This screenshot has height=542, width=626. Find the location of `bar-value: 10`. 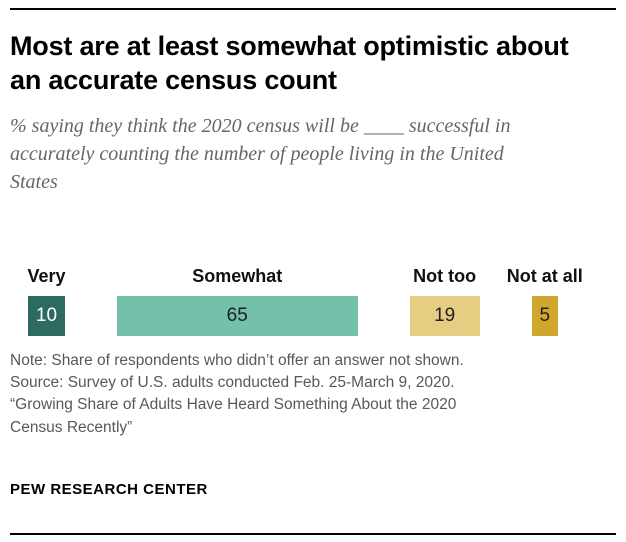

bar-value: 10 is located at coordinates (46, 315).